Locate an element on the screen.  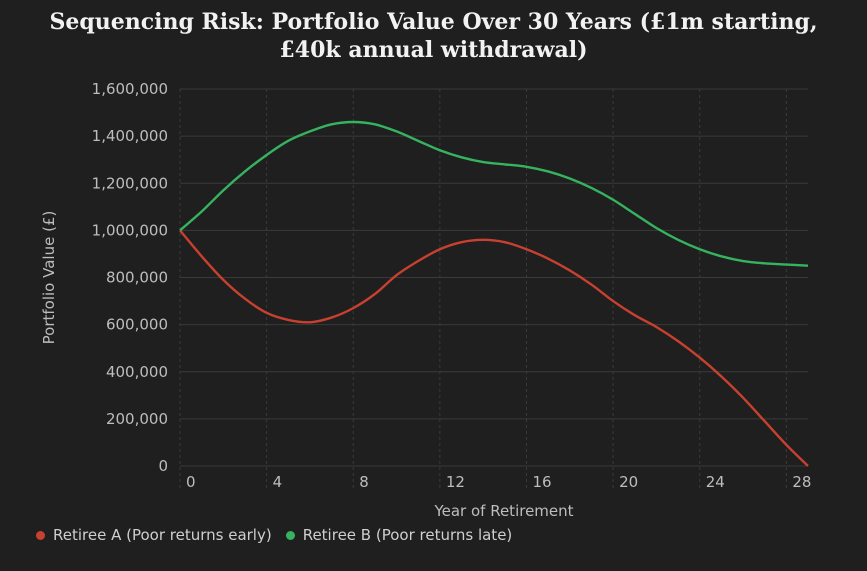
y-tick-label: 400,000 is located at coordinates (137, 372).